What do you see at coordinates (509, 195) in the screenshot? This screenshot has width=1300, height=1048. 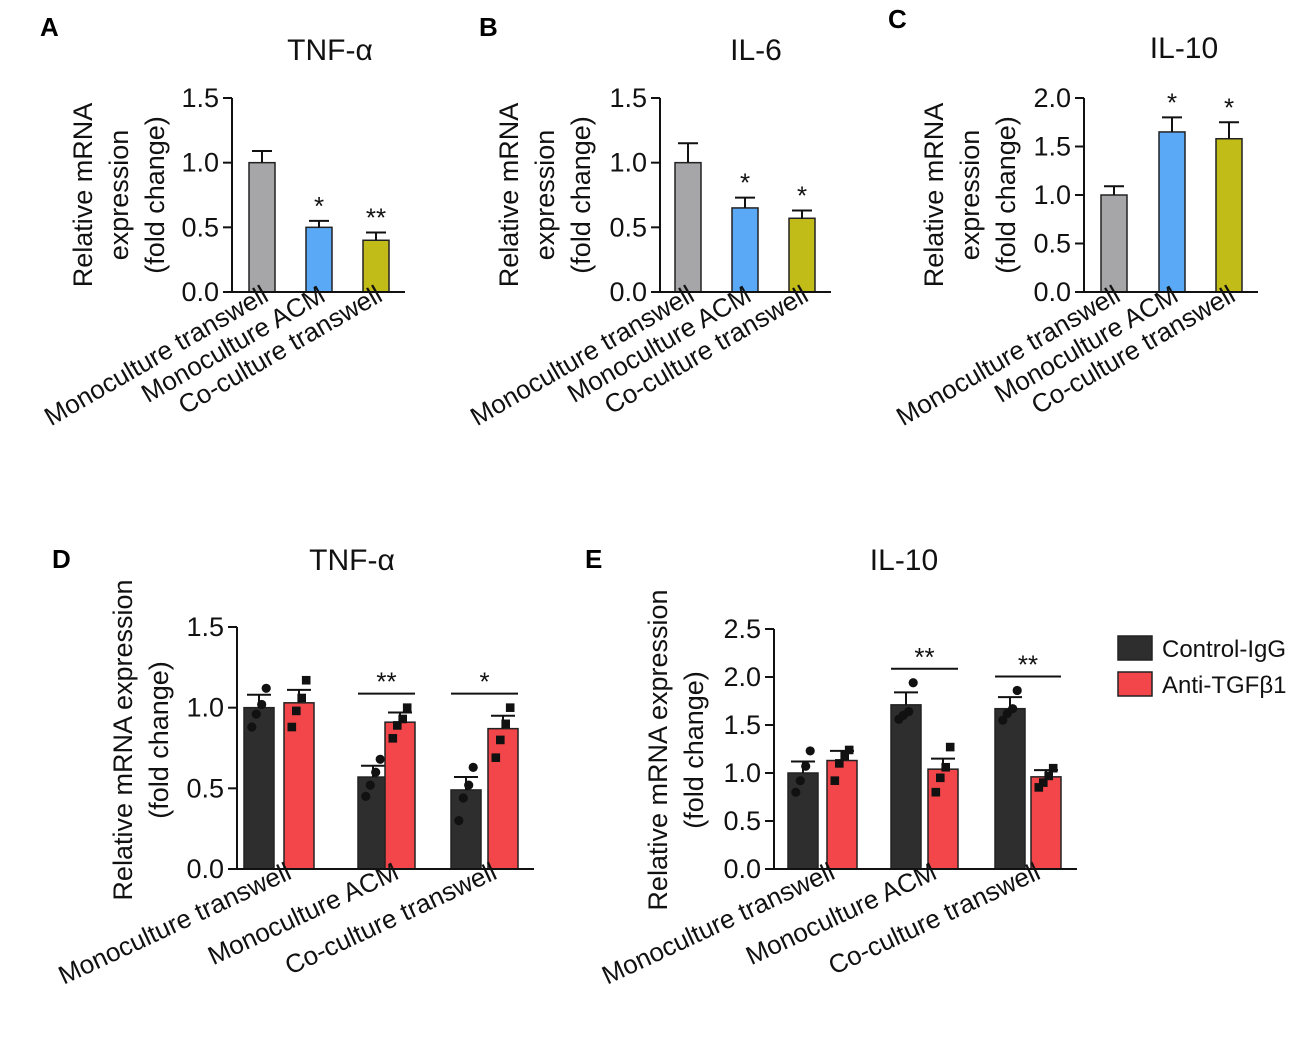 I see `y-axis-label-b-1: Relative mRNA` at bounding box center [509, 195].